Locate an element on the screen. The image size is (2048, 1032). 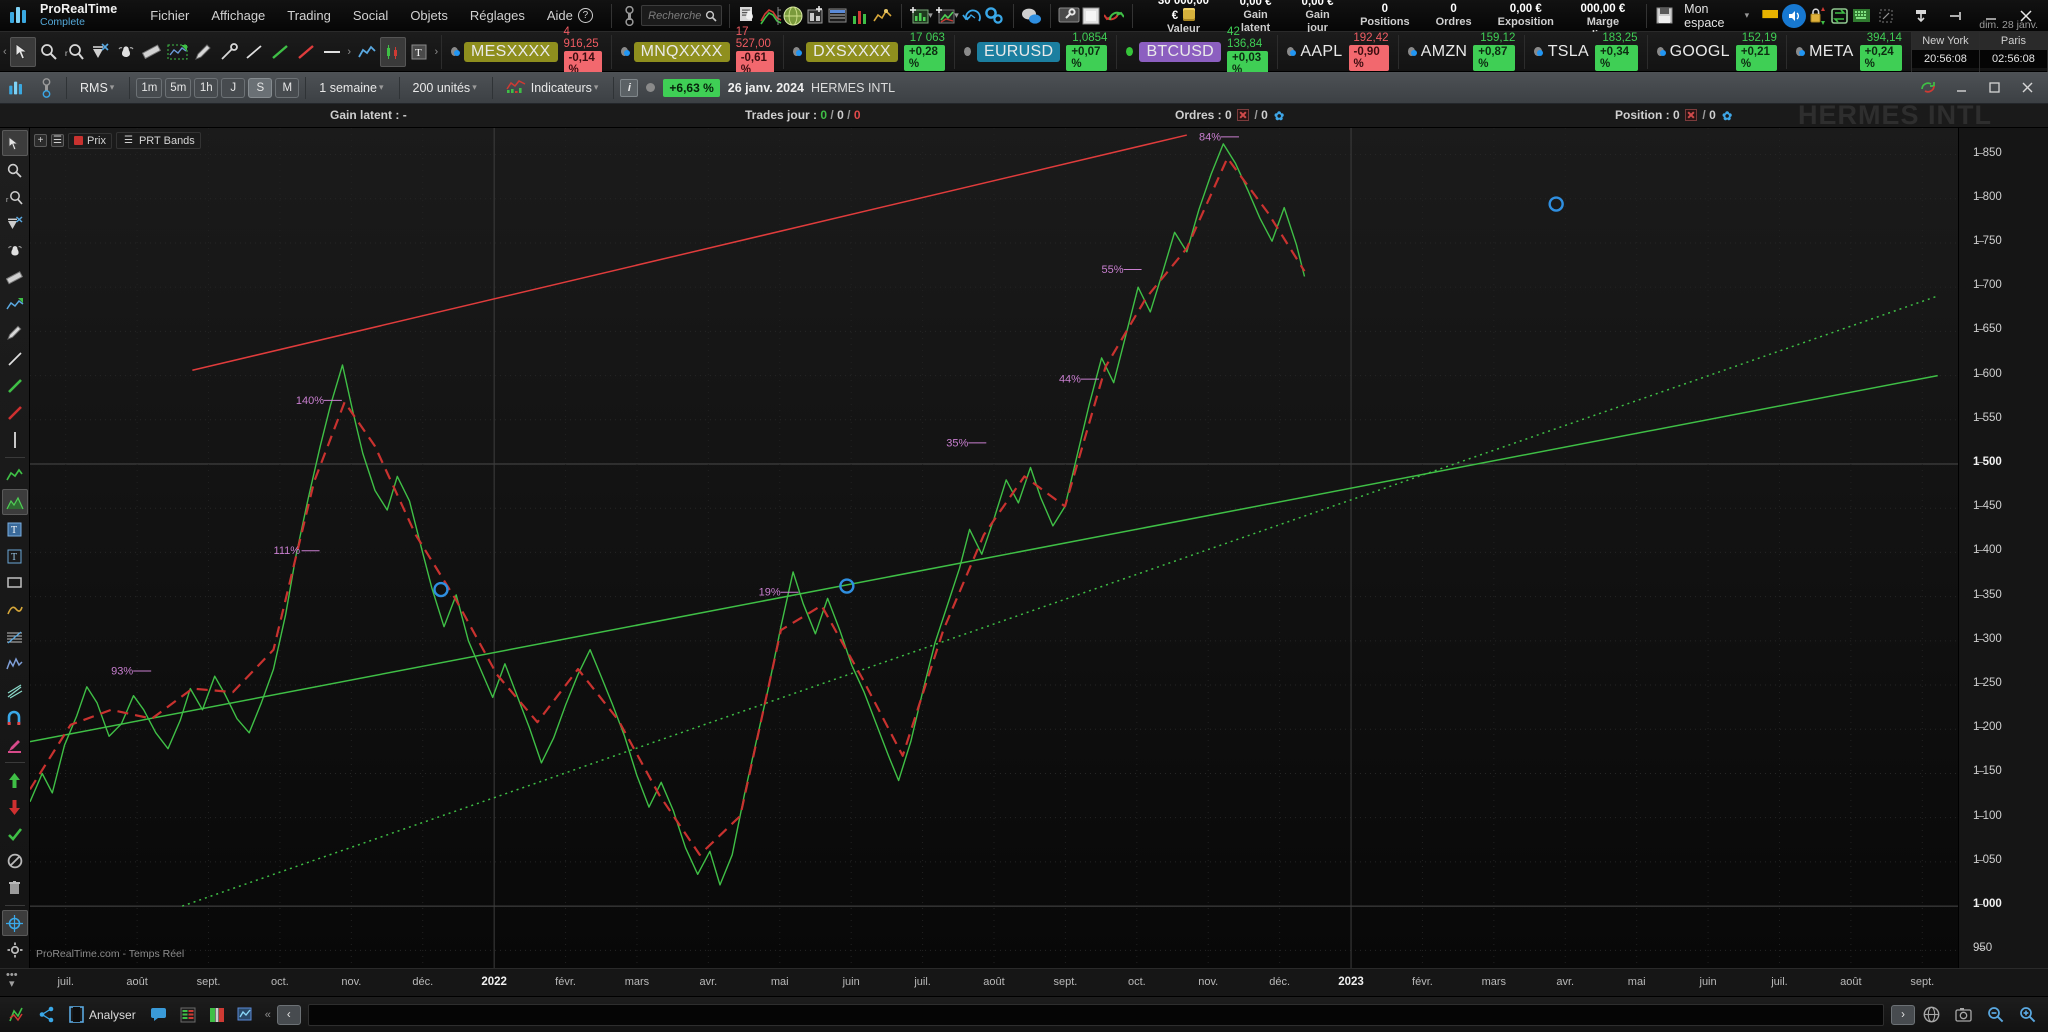
search-input: Recherche is located at coordinates (682, 15).